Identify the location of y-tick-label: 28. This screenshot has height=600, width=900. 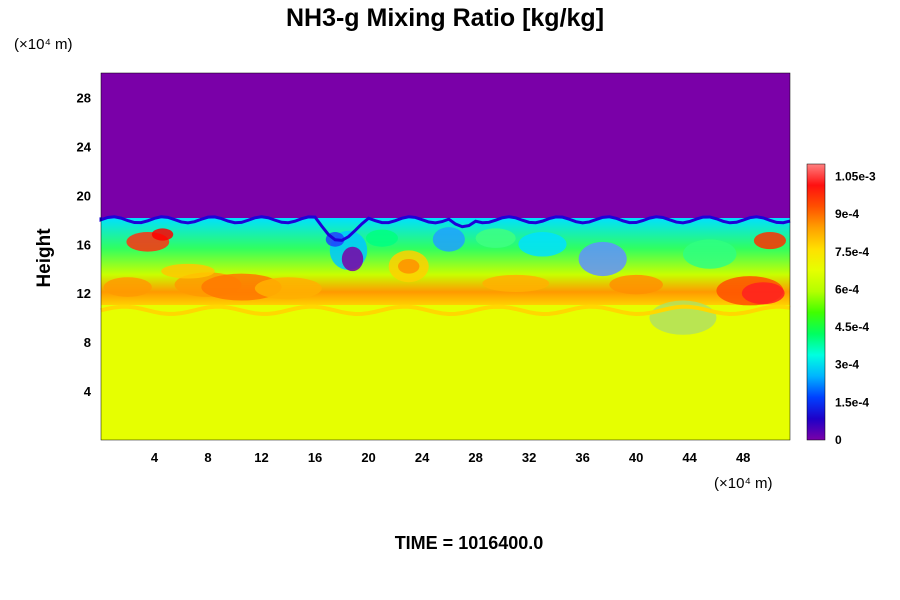
(84, 97).